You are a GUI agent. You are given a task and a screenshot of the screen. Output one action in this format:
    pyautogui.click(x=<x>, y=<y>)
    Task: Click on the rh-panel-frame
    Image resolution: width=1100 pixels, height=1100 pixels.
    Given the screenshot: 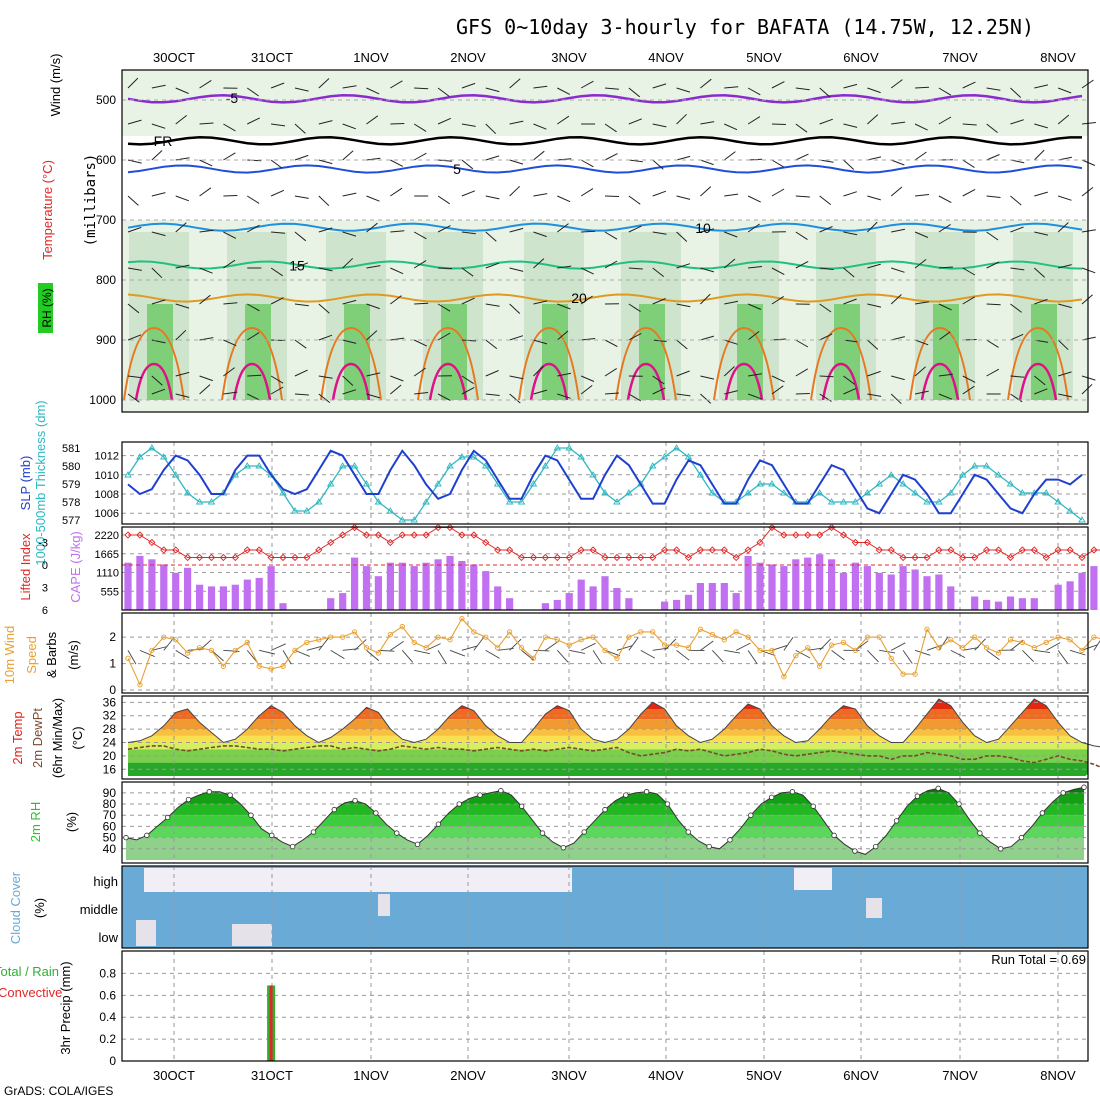 What is the action you would take?
    pyautogui.click(x=605, y=822)
    